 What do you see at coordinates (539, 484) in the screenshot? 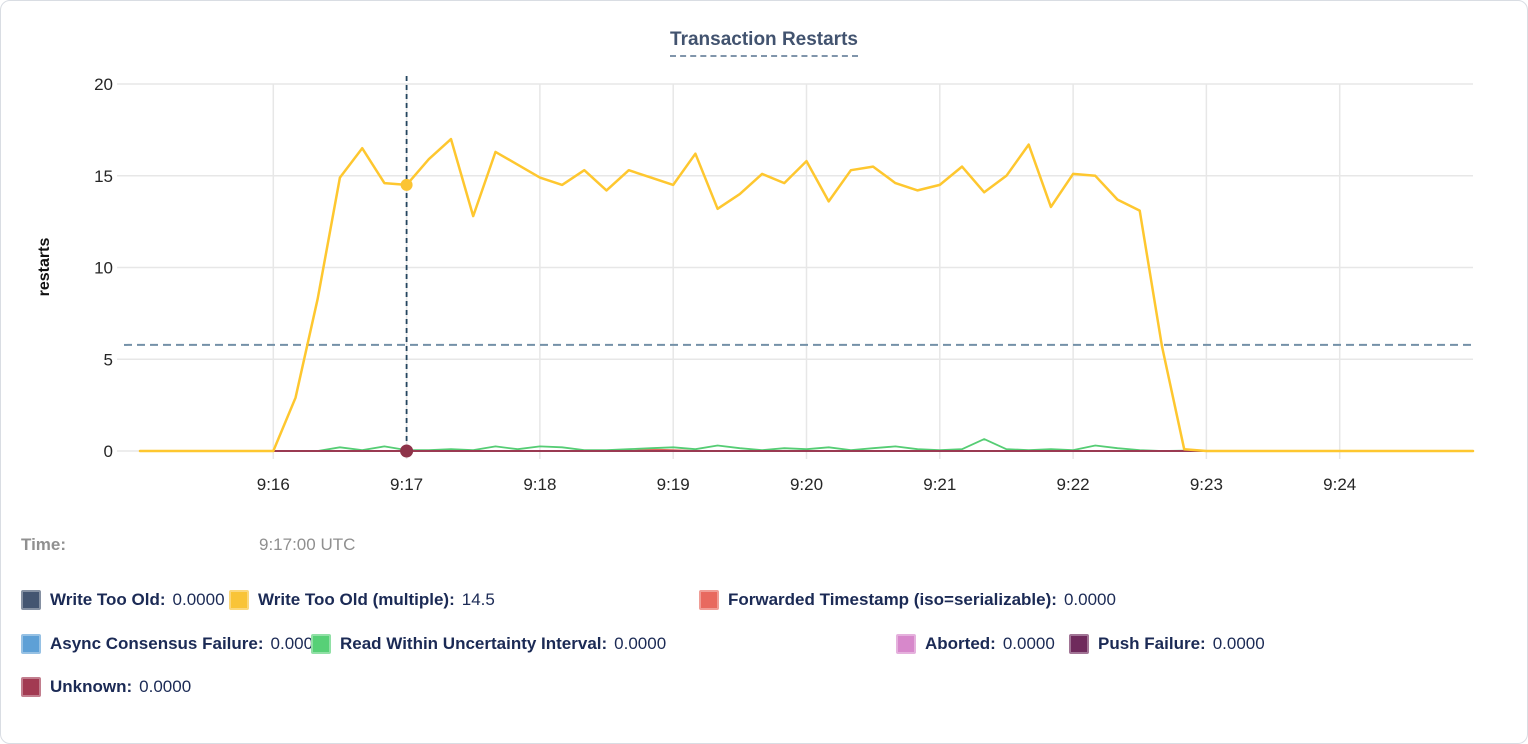
I see `svg-text: 9:18` at bounding box center [539, 484].